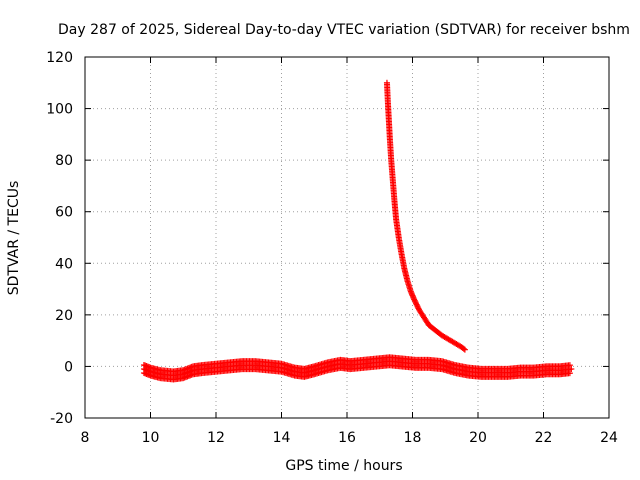 Image resolution: width=640 pixels, height=480 pixels. What do you see at coordinates (413, 438) in the screenshot?
I see `x-tick-label: 18` at bounding box center [413, 438].